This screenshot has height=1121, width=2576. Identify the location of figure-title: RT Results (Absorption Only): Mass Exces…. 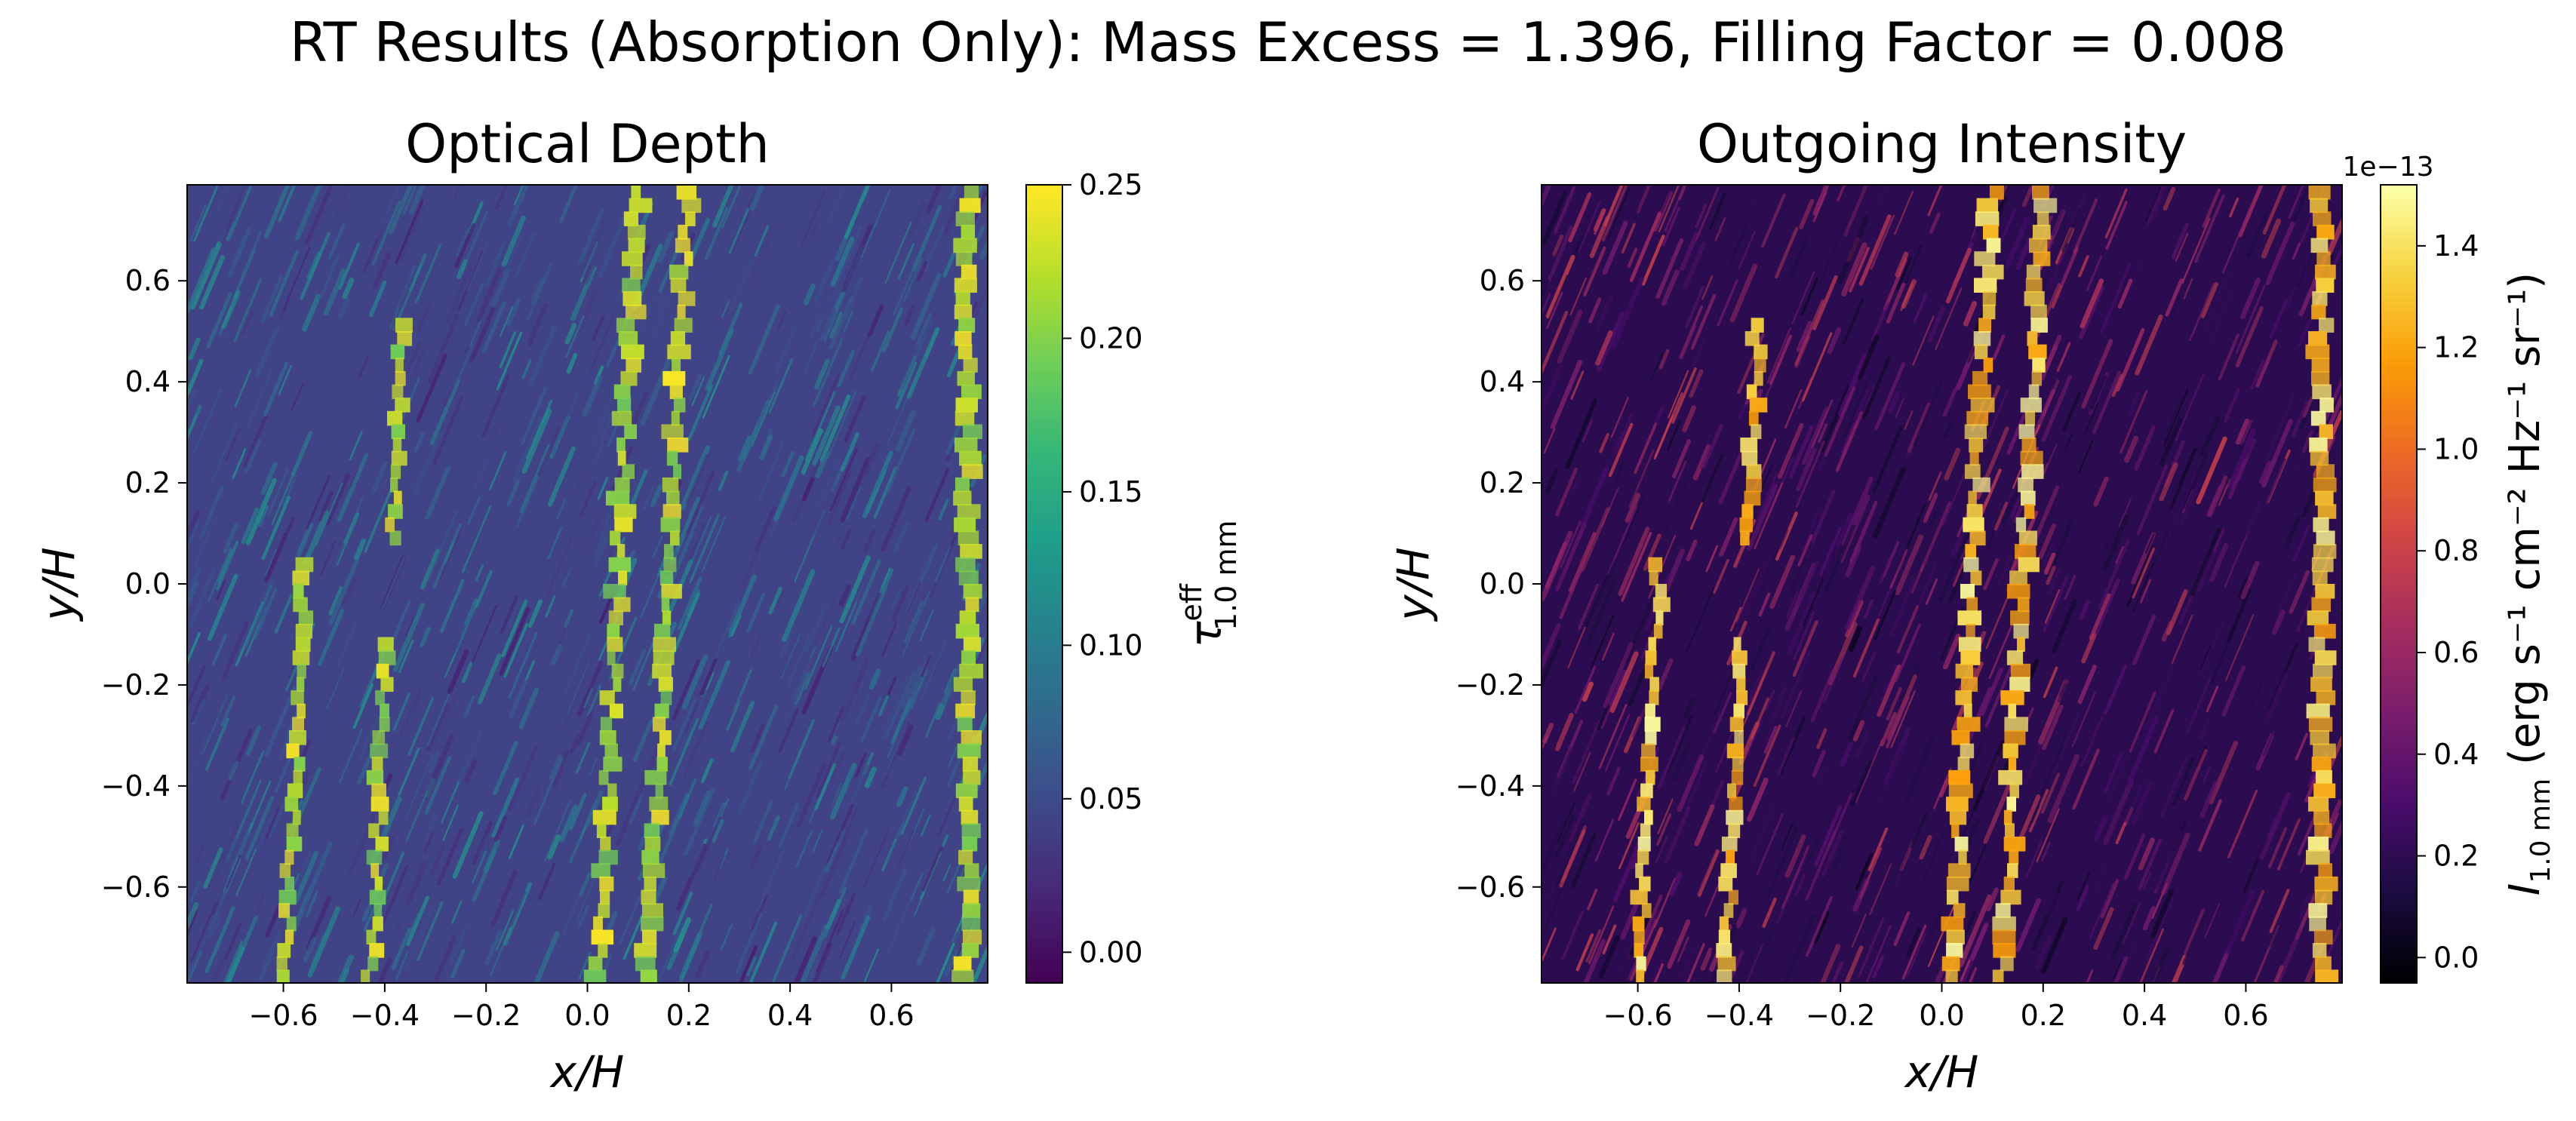
(1288, 42).